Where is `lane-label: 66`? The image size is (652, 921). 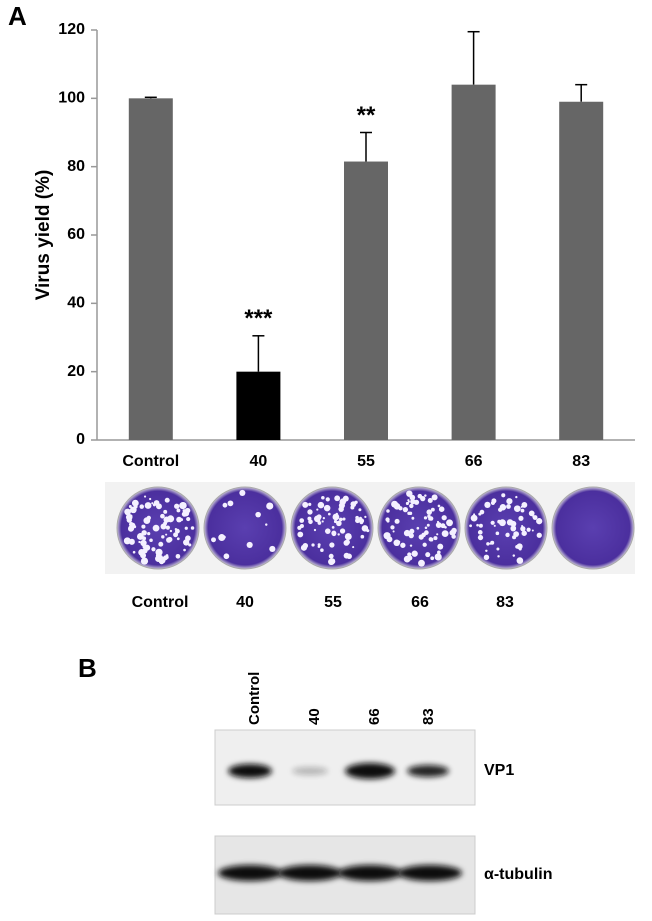
lane-label: 66 is located at coordinates (374, 716).